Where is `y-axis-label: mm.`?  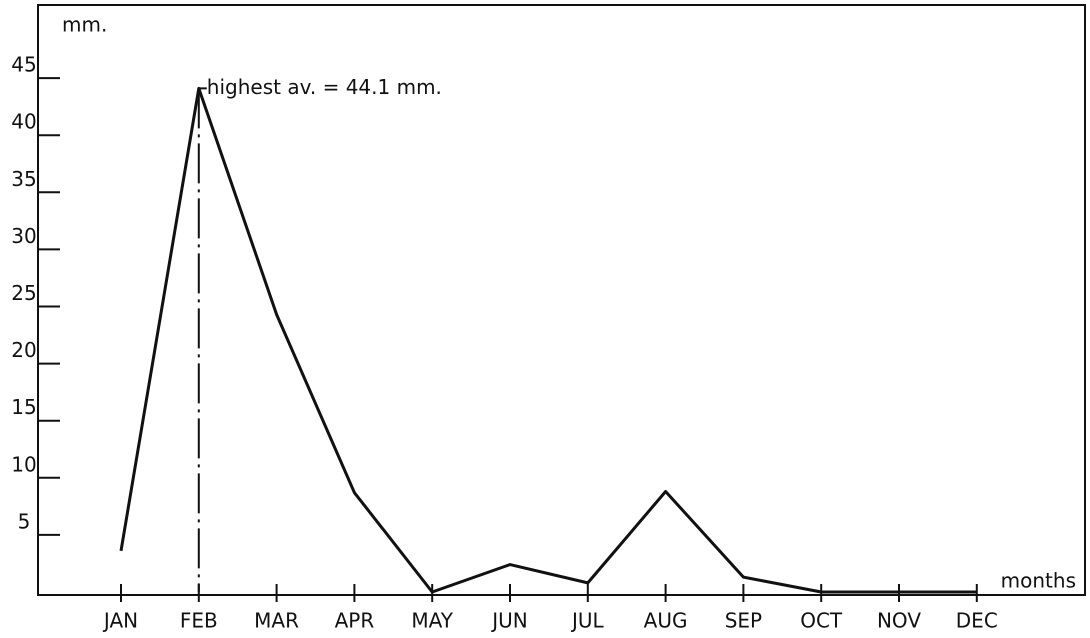
y-axis-label: mm. is located at coordinates (84, 25).